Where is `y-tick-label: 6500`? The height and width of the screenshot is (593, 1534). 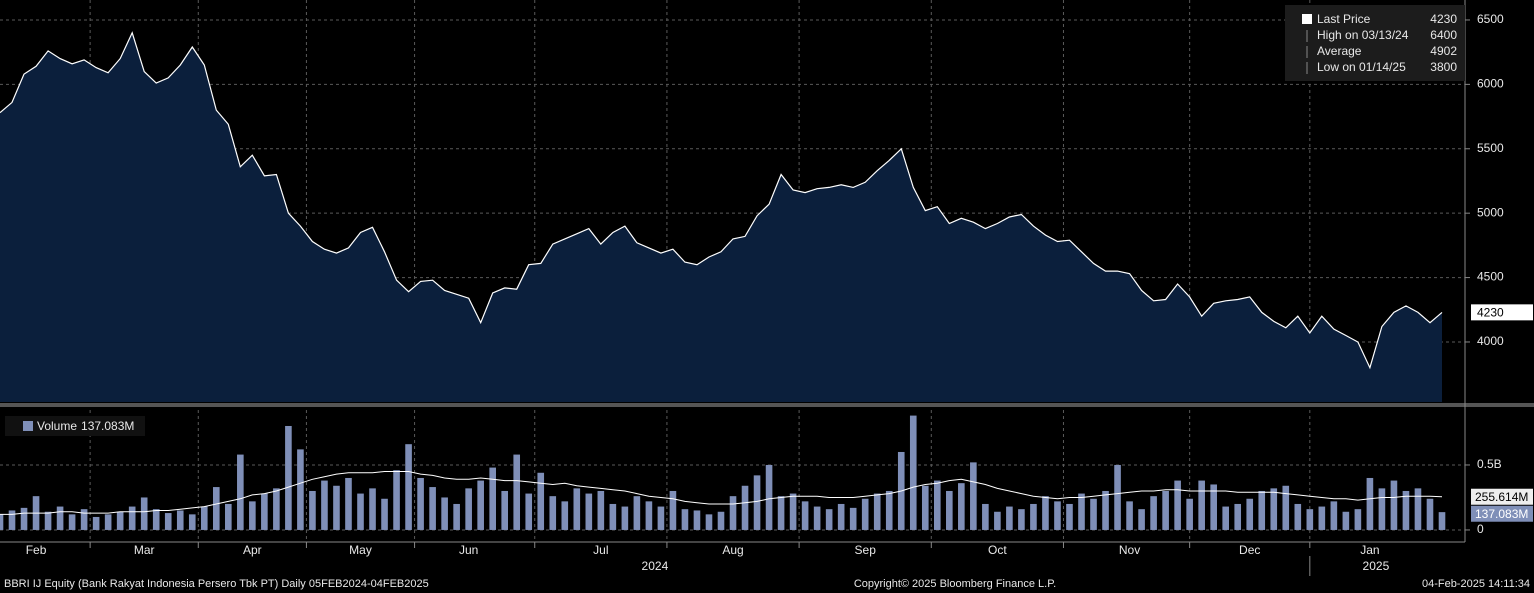 y-tick-label: 6500 is located at coordinates (1490, 19).